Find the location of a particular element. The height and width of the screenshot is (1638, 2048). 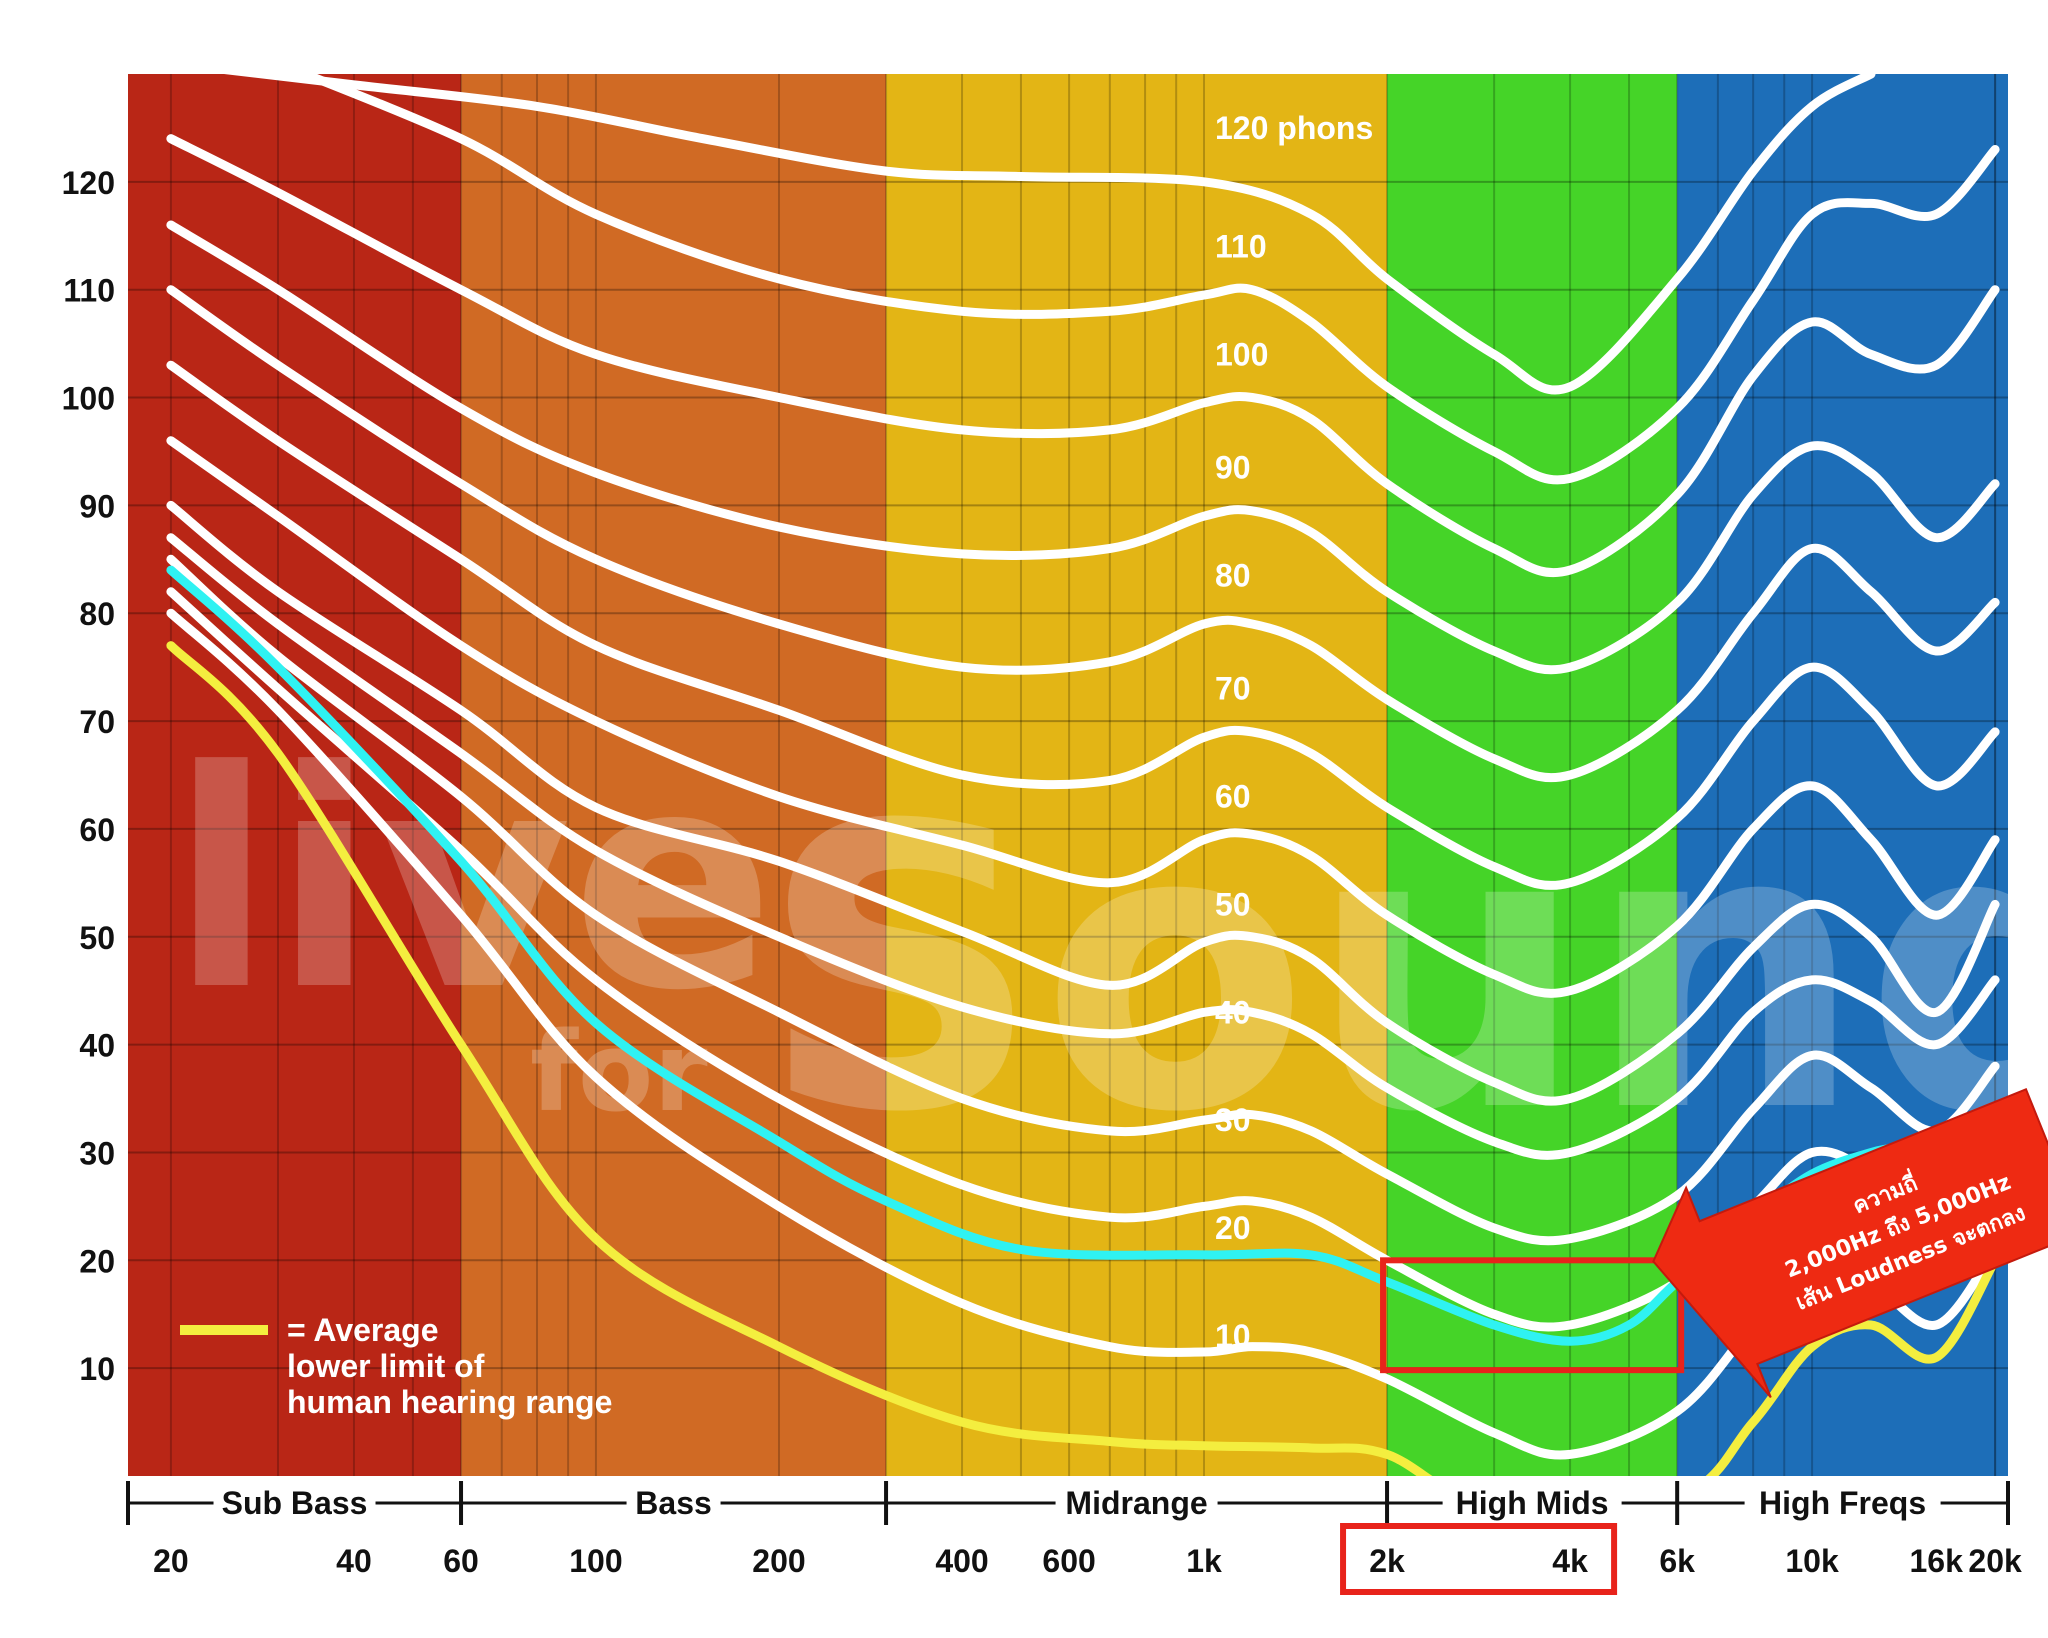

x-tick-label: 400 is located at coordinates (961, 1561).